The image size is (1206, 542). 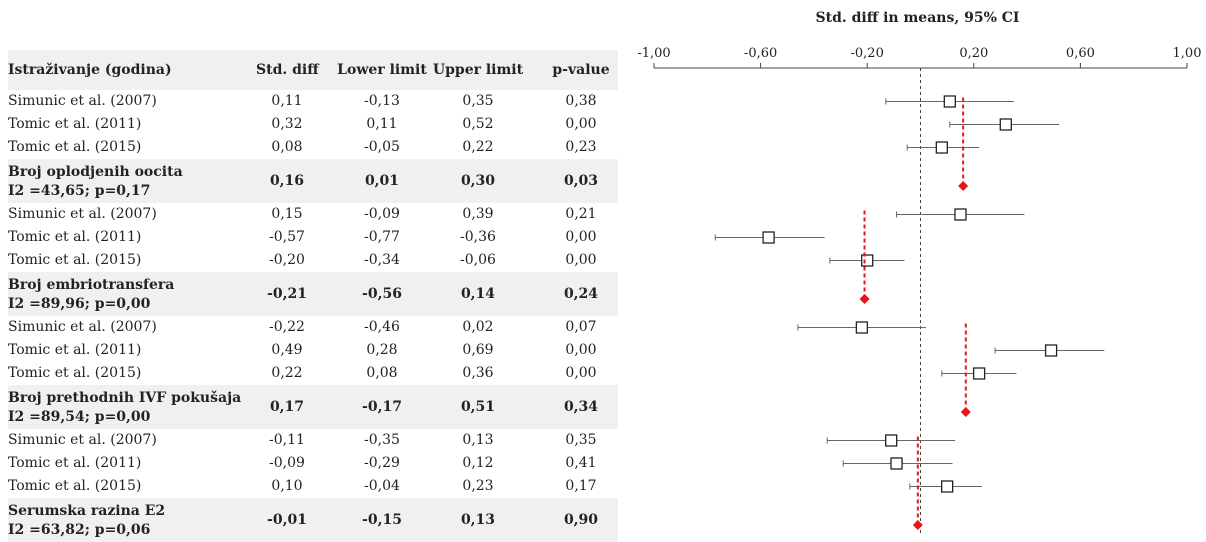 What do you see at coordinates (478, 147) in the screenshot?
I see `upper-limit-value: 0,22` at bounding box center [478, 147].